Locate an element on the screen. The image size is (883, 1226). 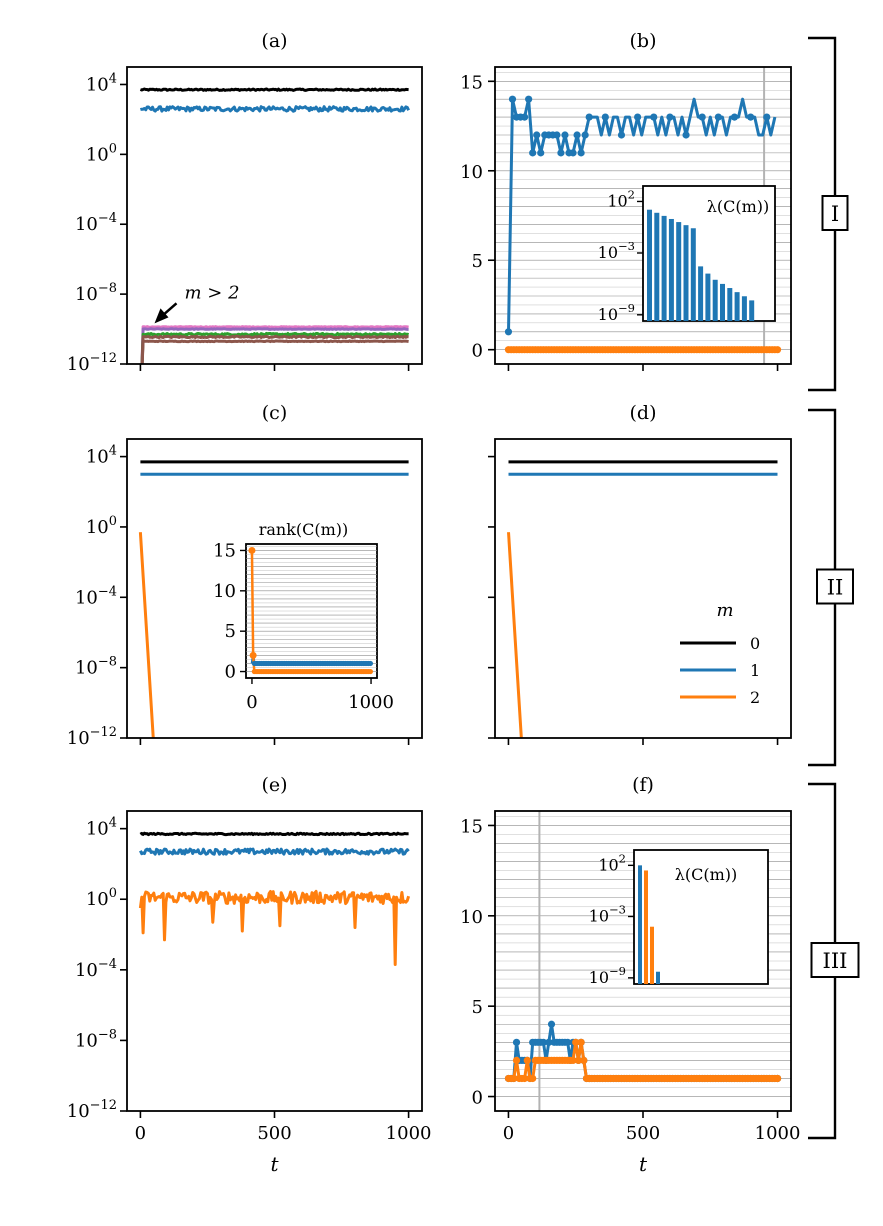
annotation-text: m > 2 is located at coordinates (212, 292).